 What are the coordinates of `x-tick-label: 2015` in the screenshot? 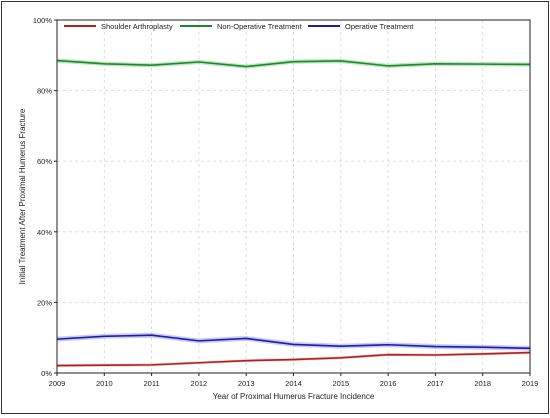 It's located at (340, 383).